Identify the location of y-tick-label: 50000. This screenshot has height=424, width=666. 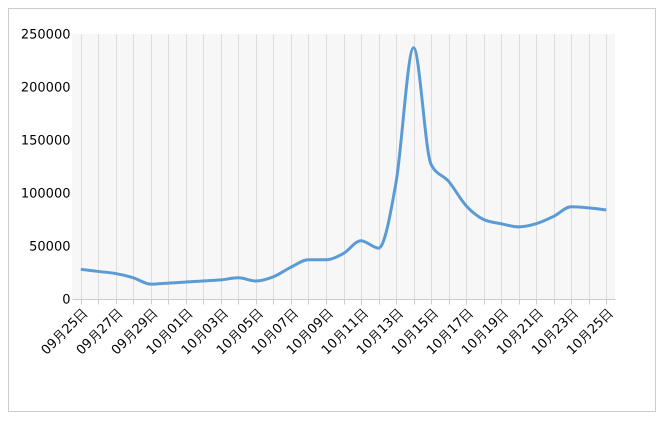
(49, 247).